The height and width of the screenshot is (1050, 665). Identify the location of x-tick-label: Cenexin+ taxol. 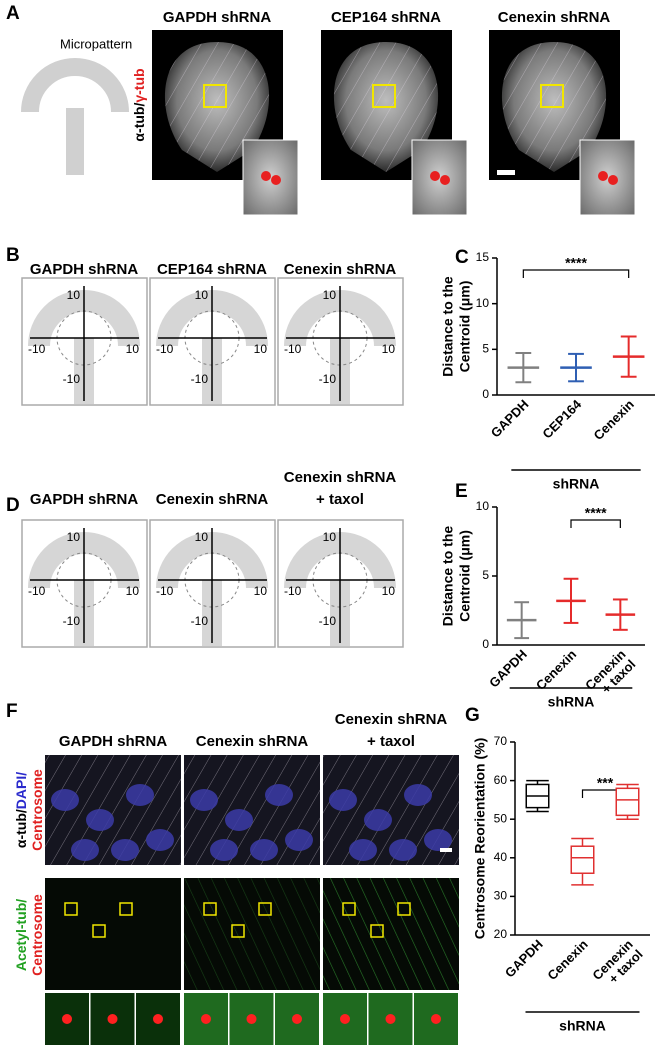
(618, 965).